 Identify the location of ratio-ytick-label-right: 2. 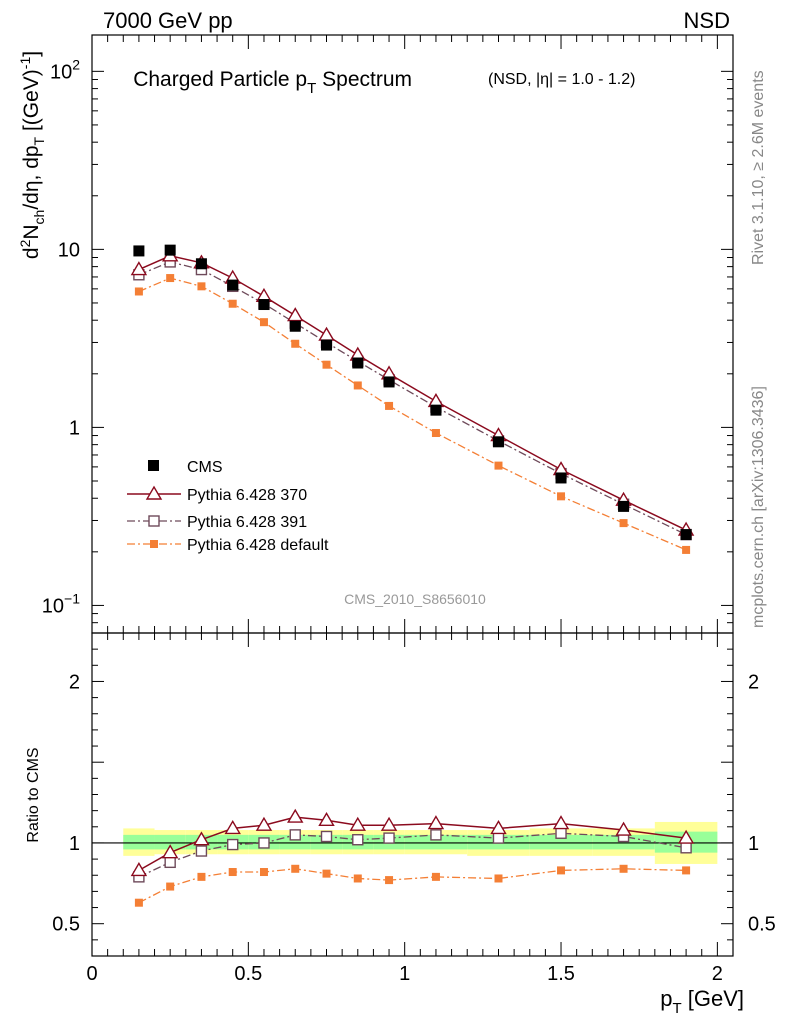
(753, 682).